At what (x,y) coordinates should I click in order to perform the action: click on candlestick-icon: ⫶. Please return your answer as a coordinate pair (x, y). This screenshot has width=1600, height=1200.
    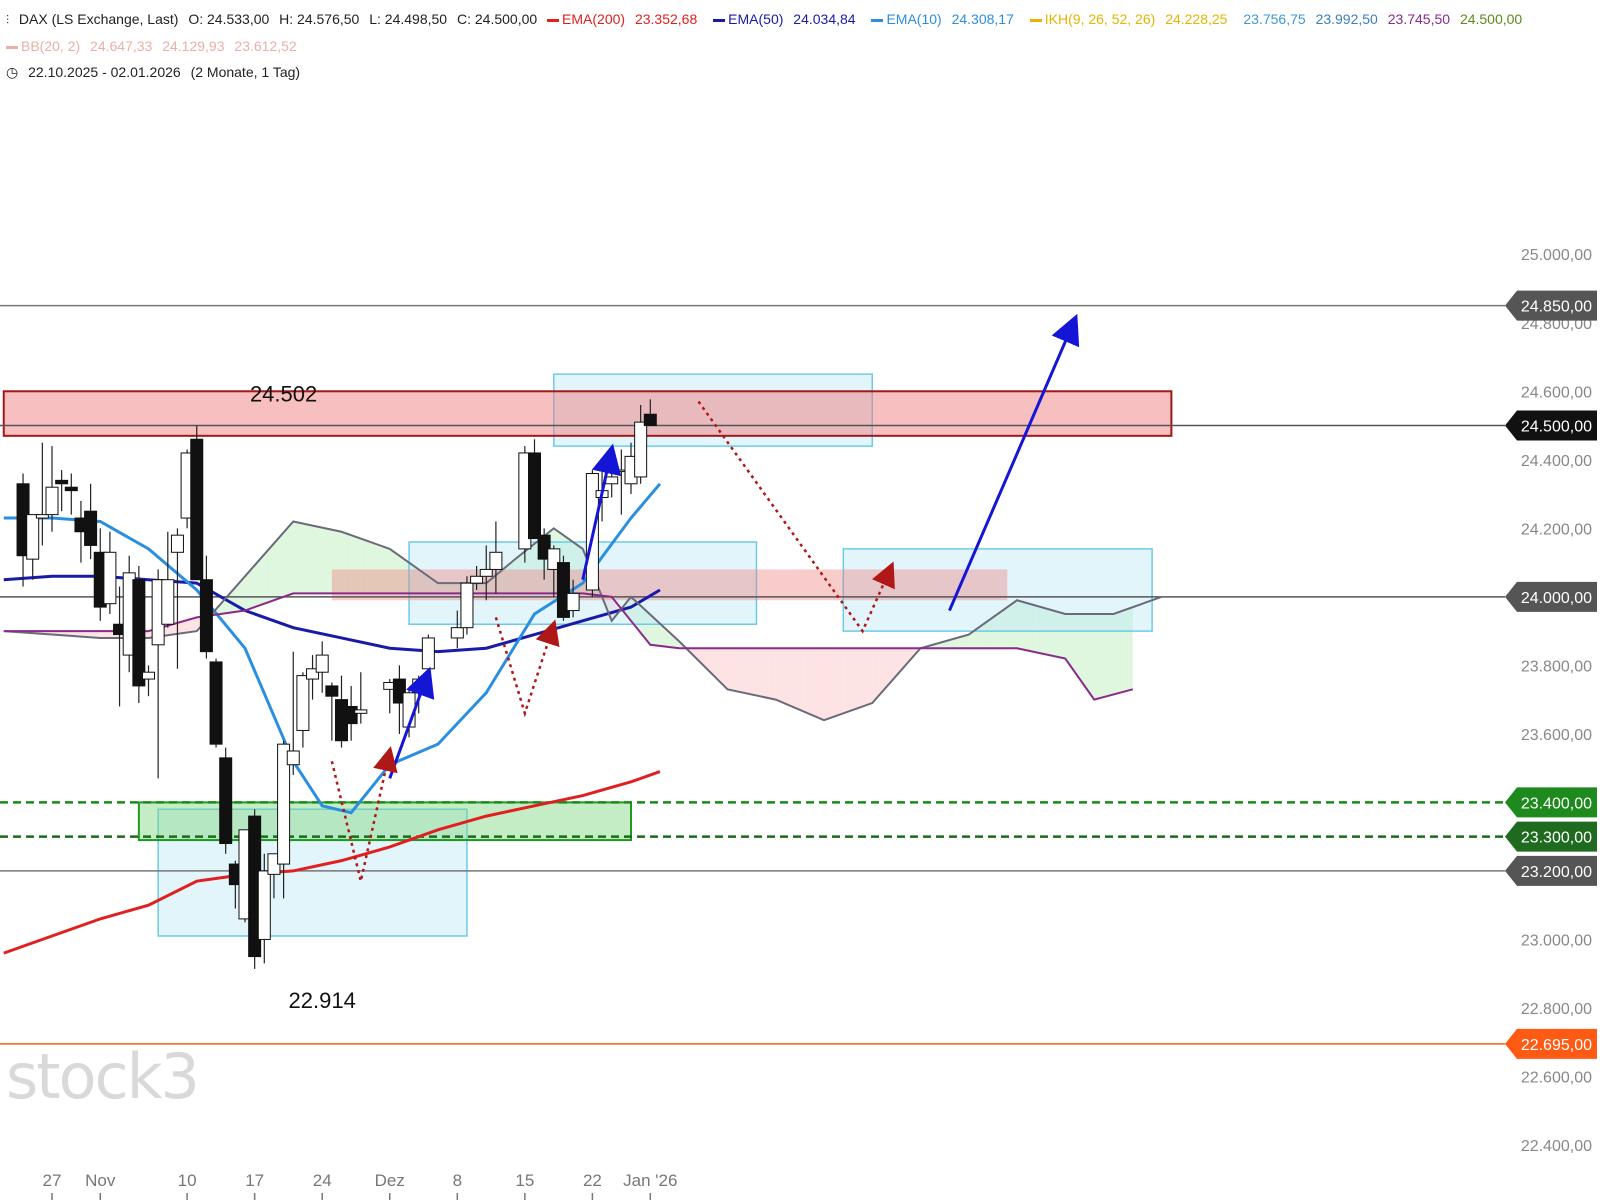
    Looking at the image, I should click on (8, 20).